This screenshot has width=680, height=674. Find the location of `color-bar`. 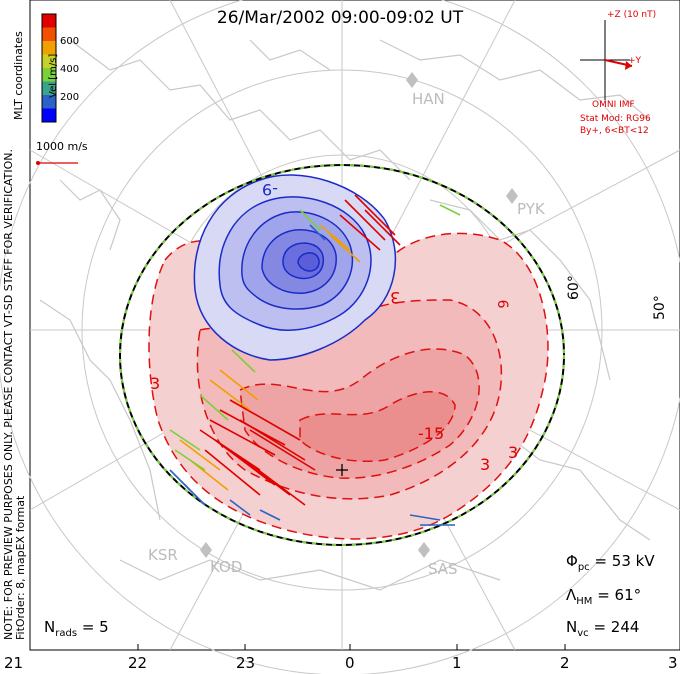

color-bar is located at coordinates (49, 68).